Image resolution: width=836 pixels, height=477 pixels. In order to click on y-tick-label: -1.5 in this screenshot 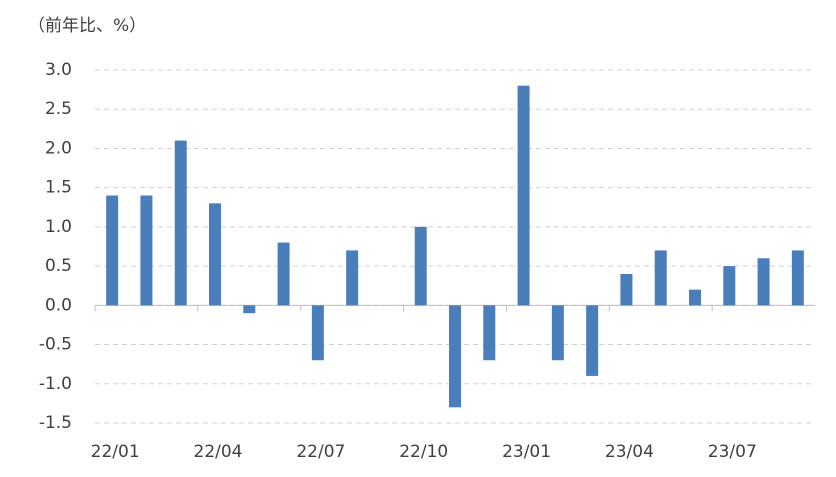, I will do `click(55, 423)`.